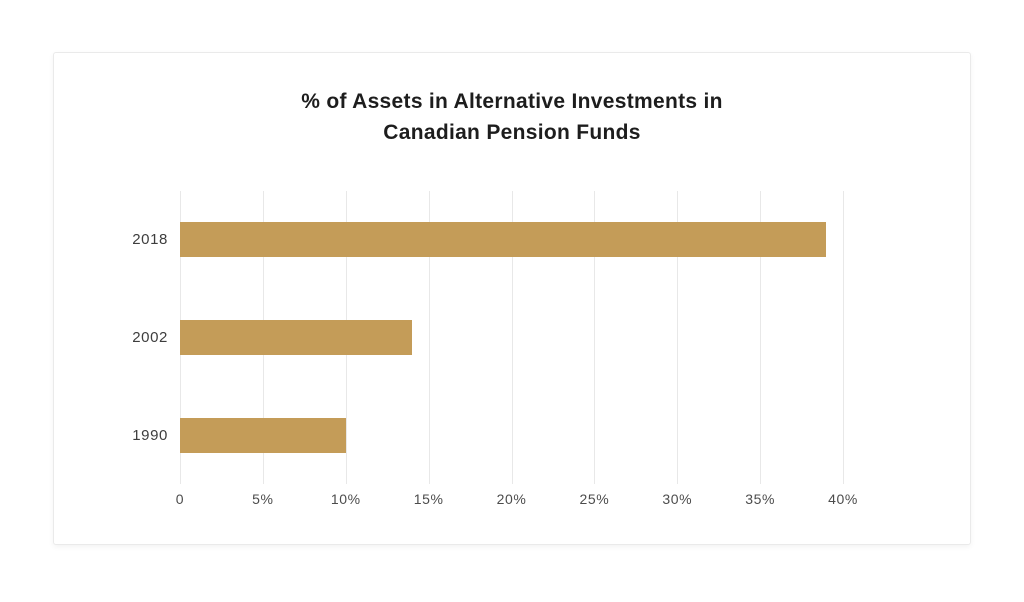  Describe the element at coordinates (150, 435) in the screenshot. I see `y-category-label: 1990` at that location.